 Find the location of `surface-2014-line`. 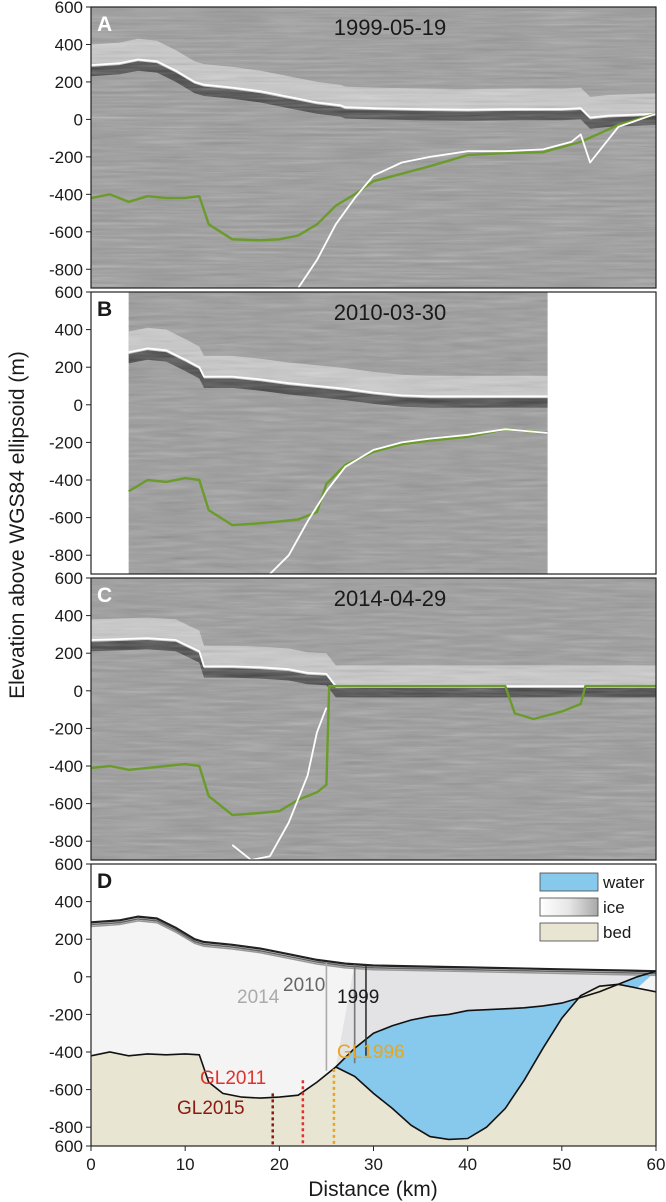

surface-2014-line is located at coordinates (373, 948).